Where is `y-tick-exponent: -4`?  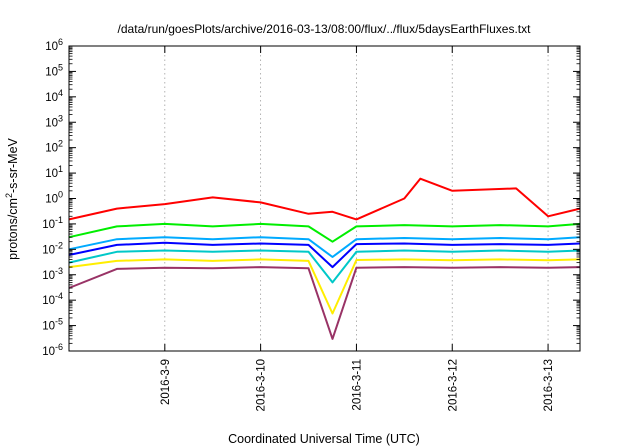 y-tick-exponent: -4 is located at coordinates (59, 296).